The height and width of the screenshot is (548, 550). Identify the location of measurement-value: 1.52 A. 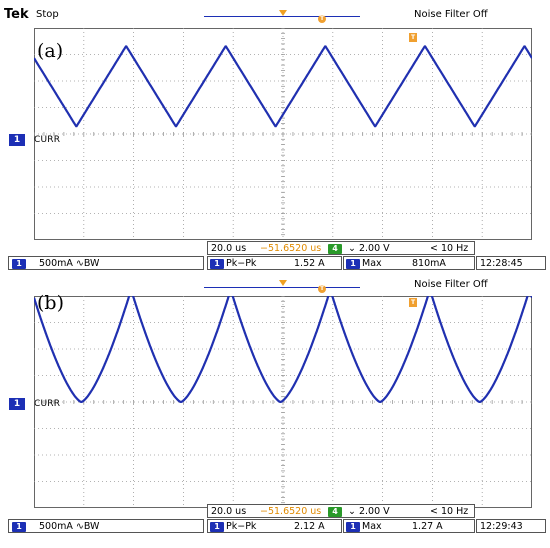
(309, 263).